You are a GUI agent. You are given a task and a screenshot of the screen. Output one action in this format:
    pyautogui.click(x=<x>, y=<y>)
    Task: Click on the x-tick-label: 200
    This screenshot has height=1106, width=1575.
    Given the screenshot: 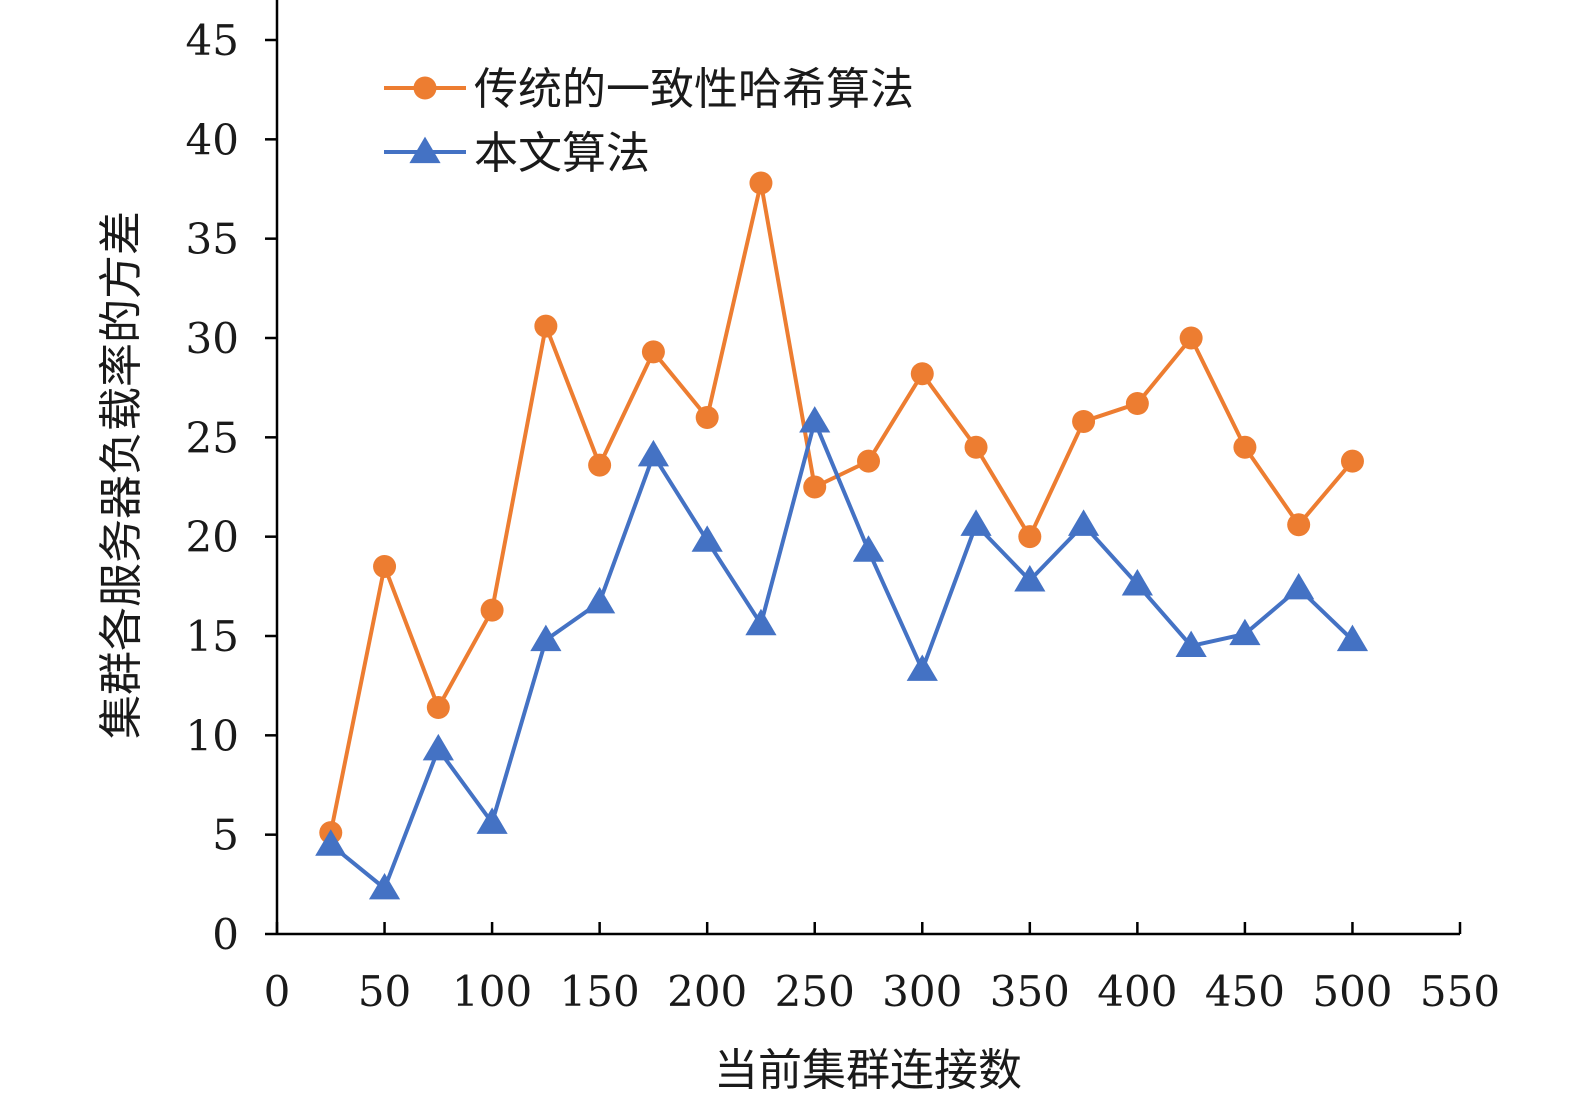 What is the action you would take?
    pyautogui.click(x=707, y=991)
    